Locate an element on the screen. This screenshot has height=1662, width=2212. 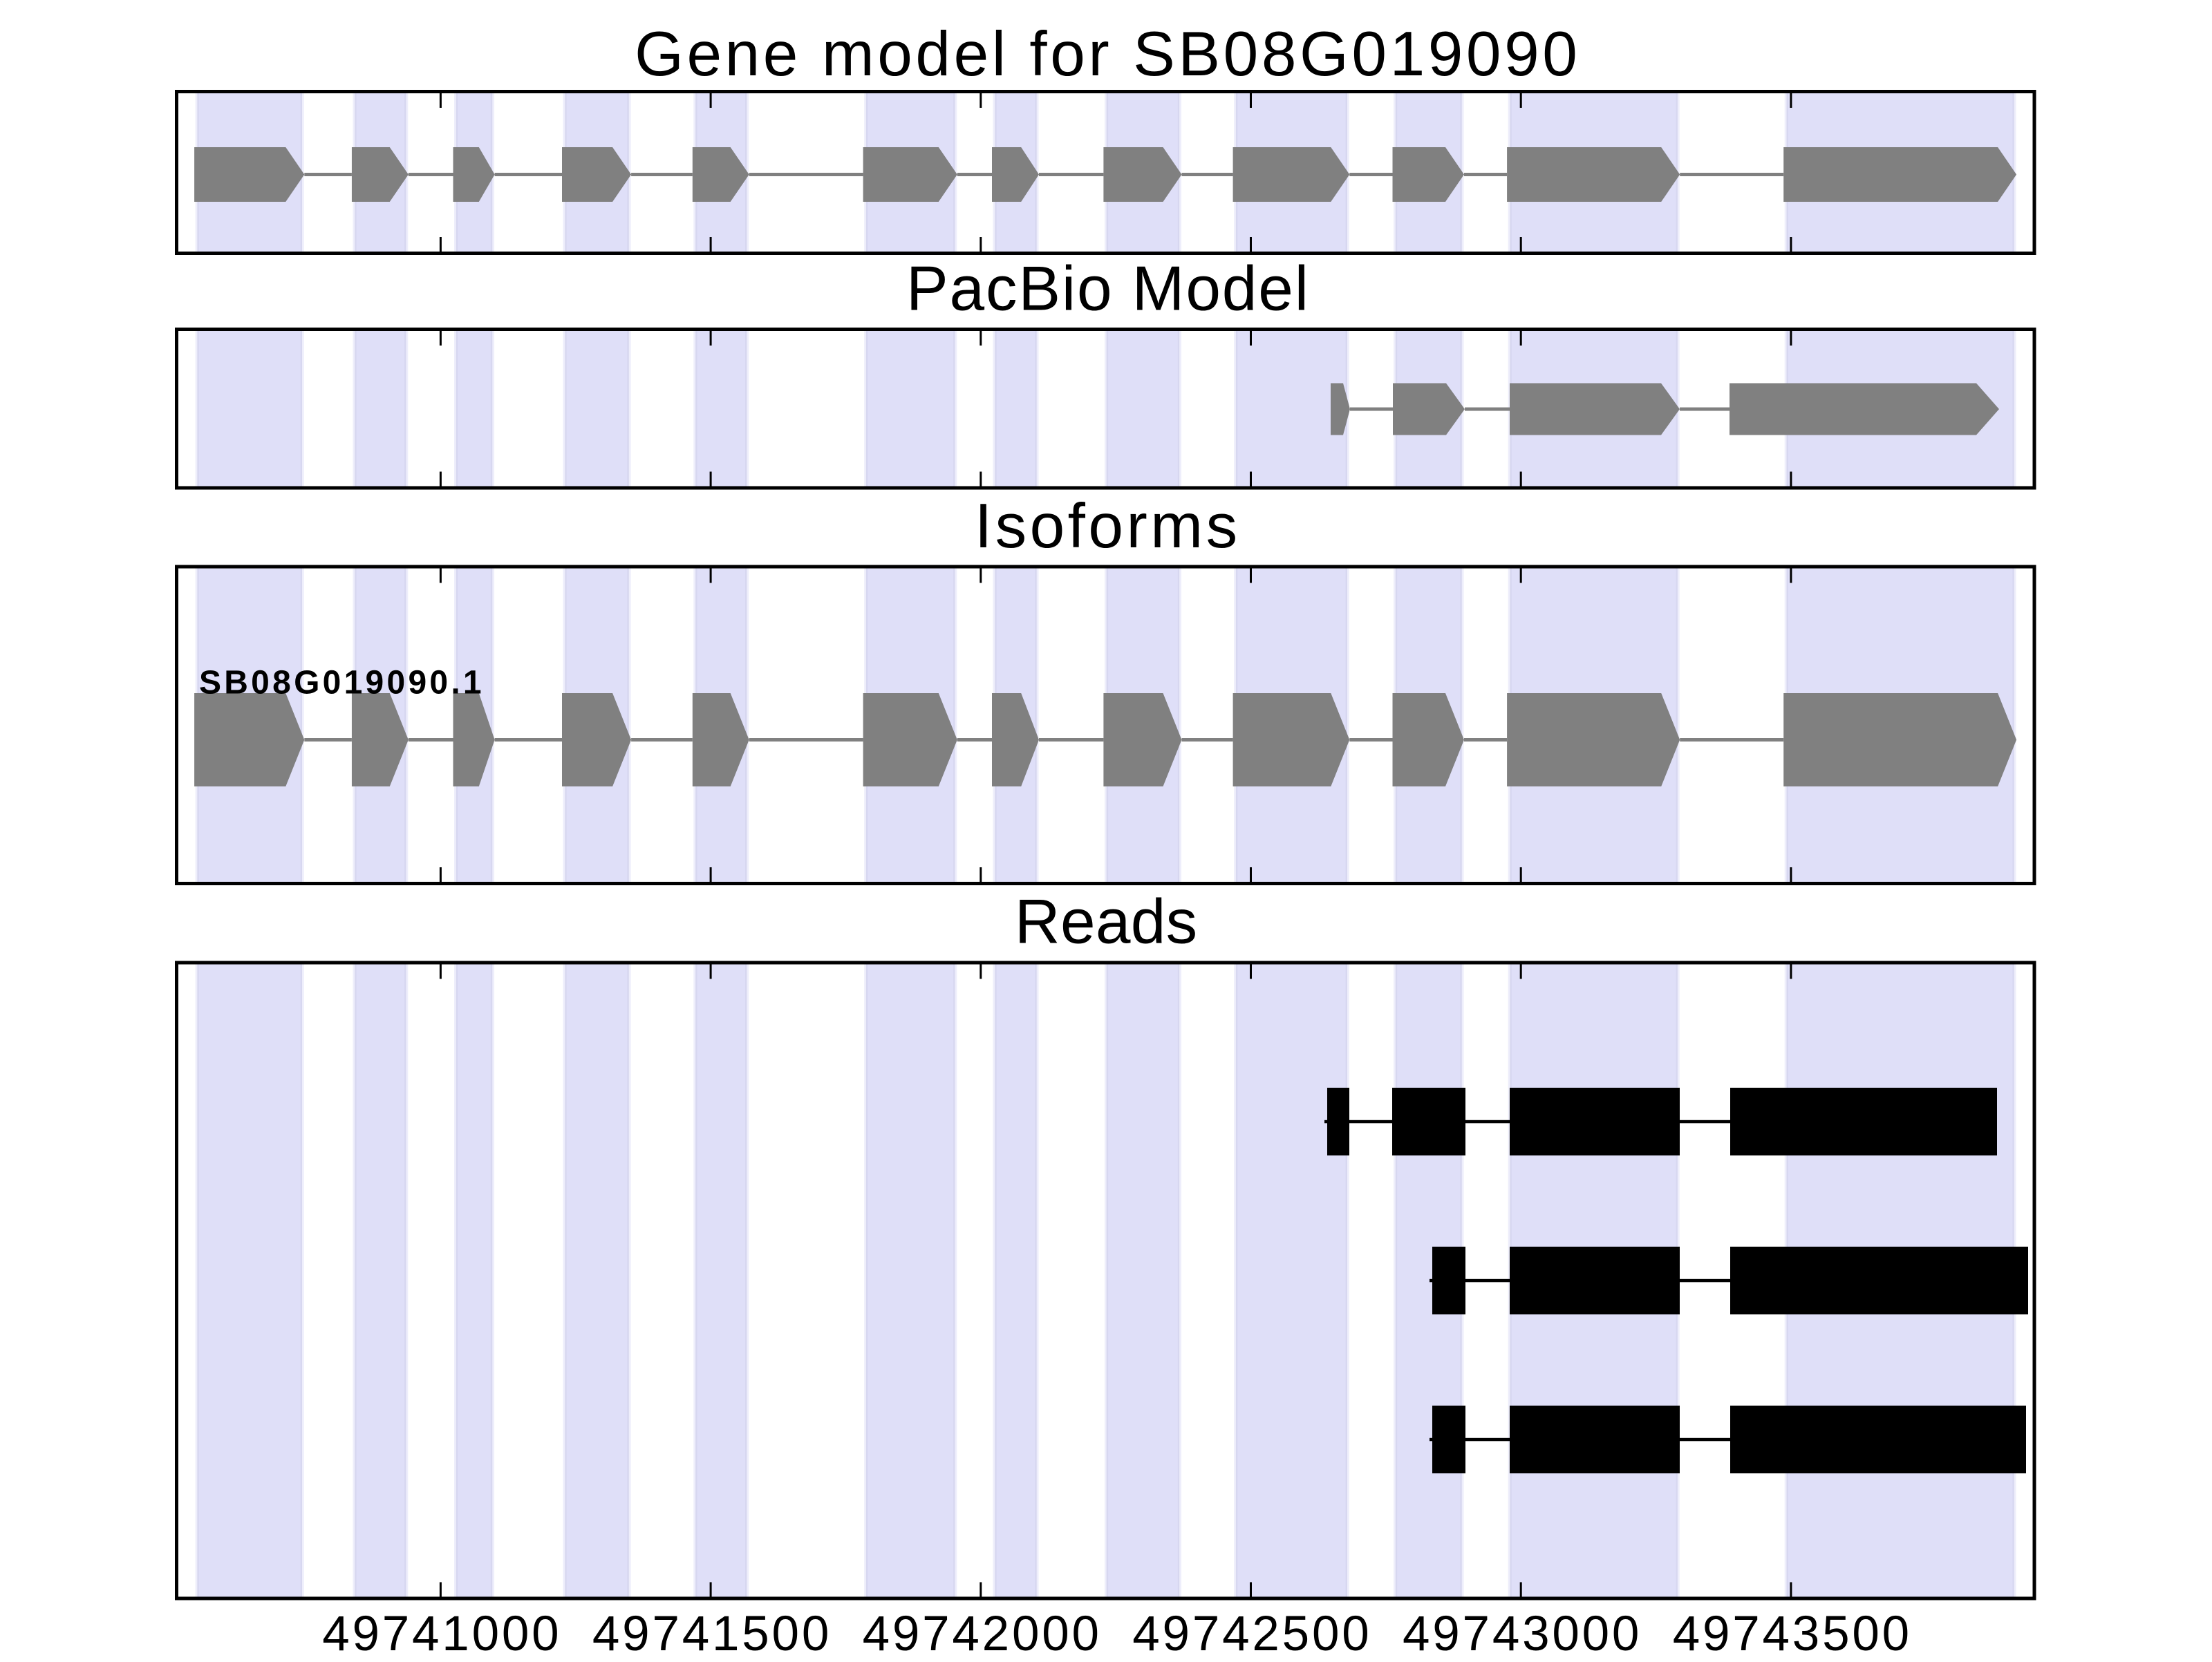
svg-text: 49743000 is located at coordinates (1522, 1633).